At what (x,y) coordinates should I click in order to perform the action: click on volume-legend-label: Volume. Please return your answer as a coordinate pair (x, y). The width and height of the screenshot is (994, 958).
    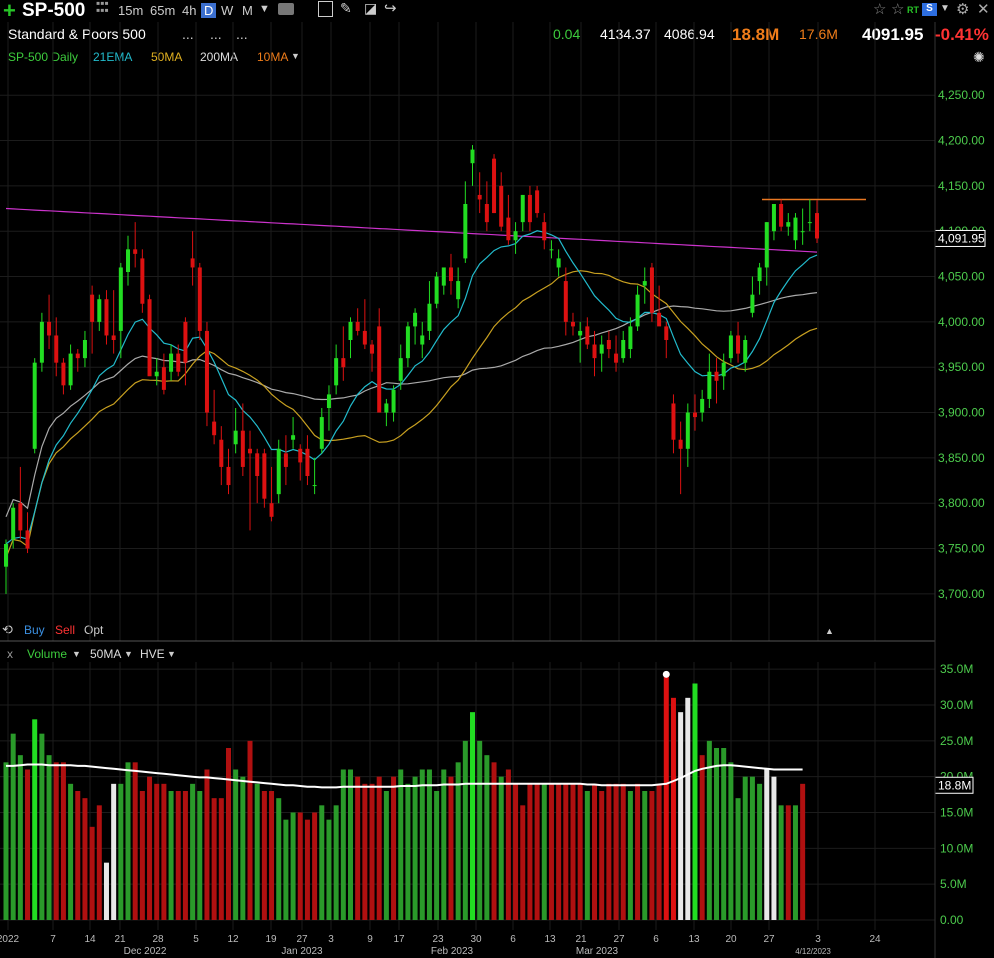
    Looking at the image, I should click on (47, 654).